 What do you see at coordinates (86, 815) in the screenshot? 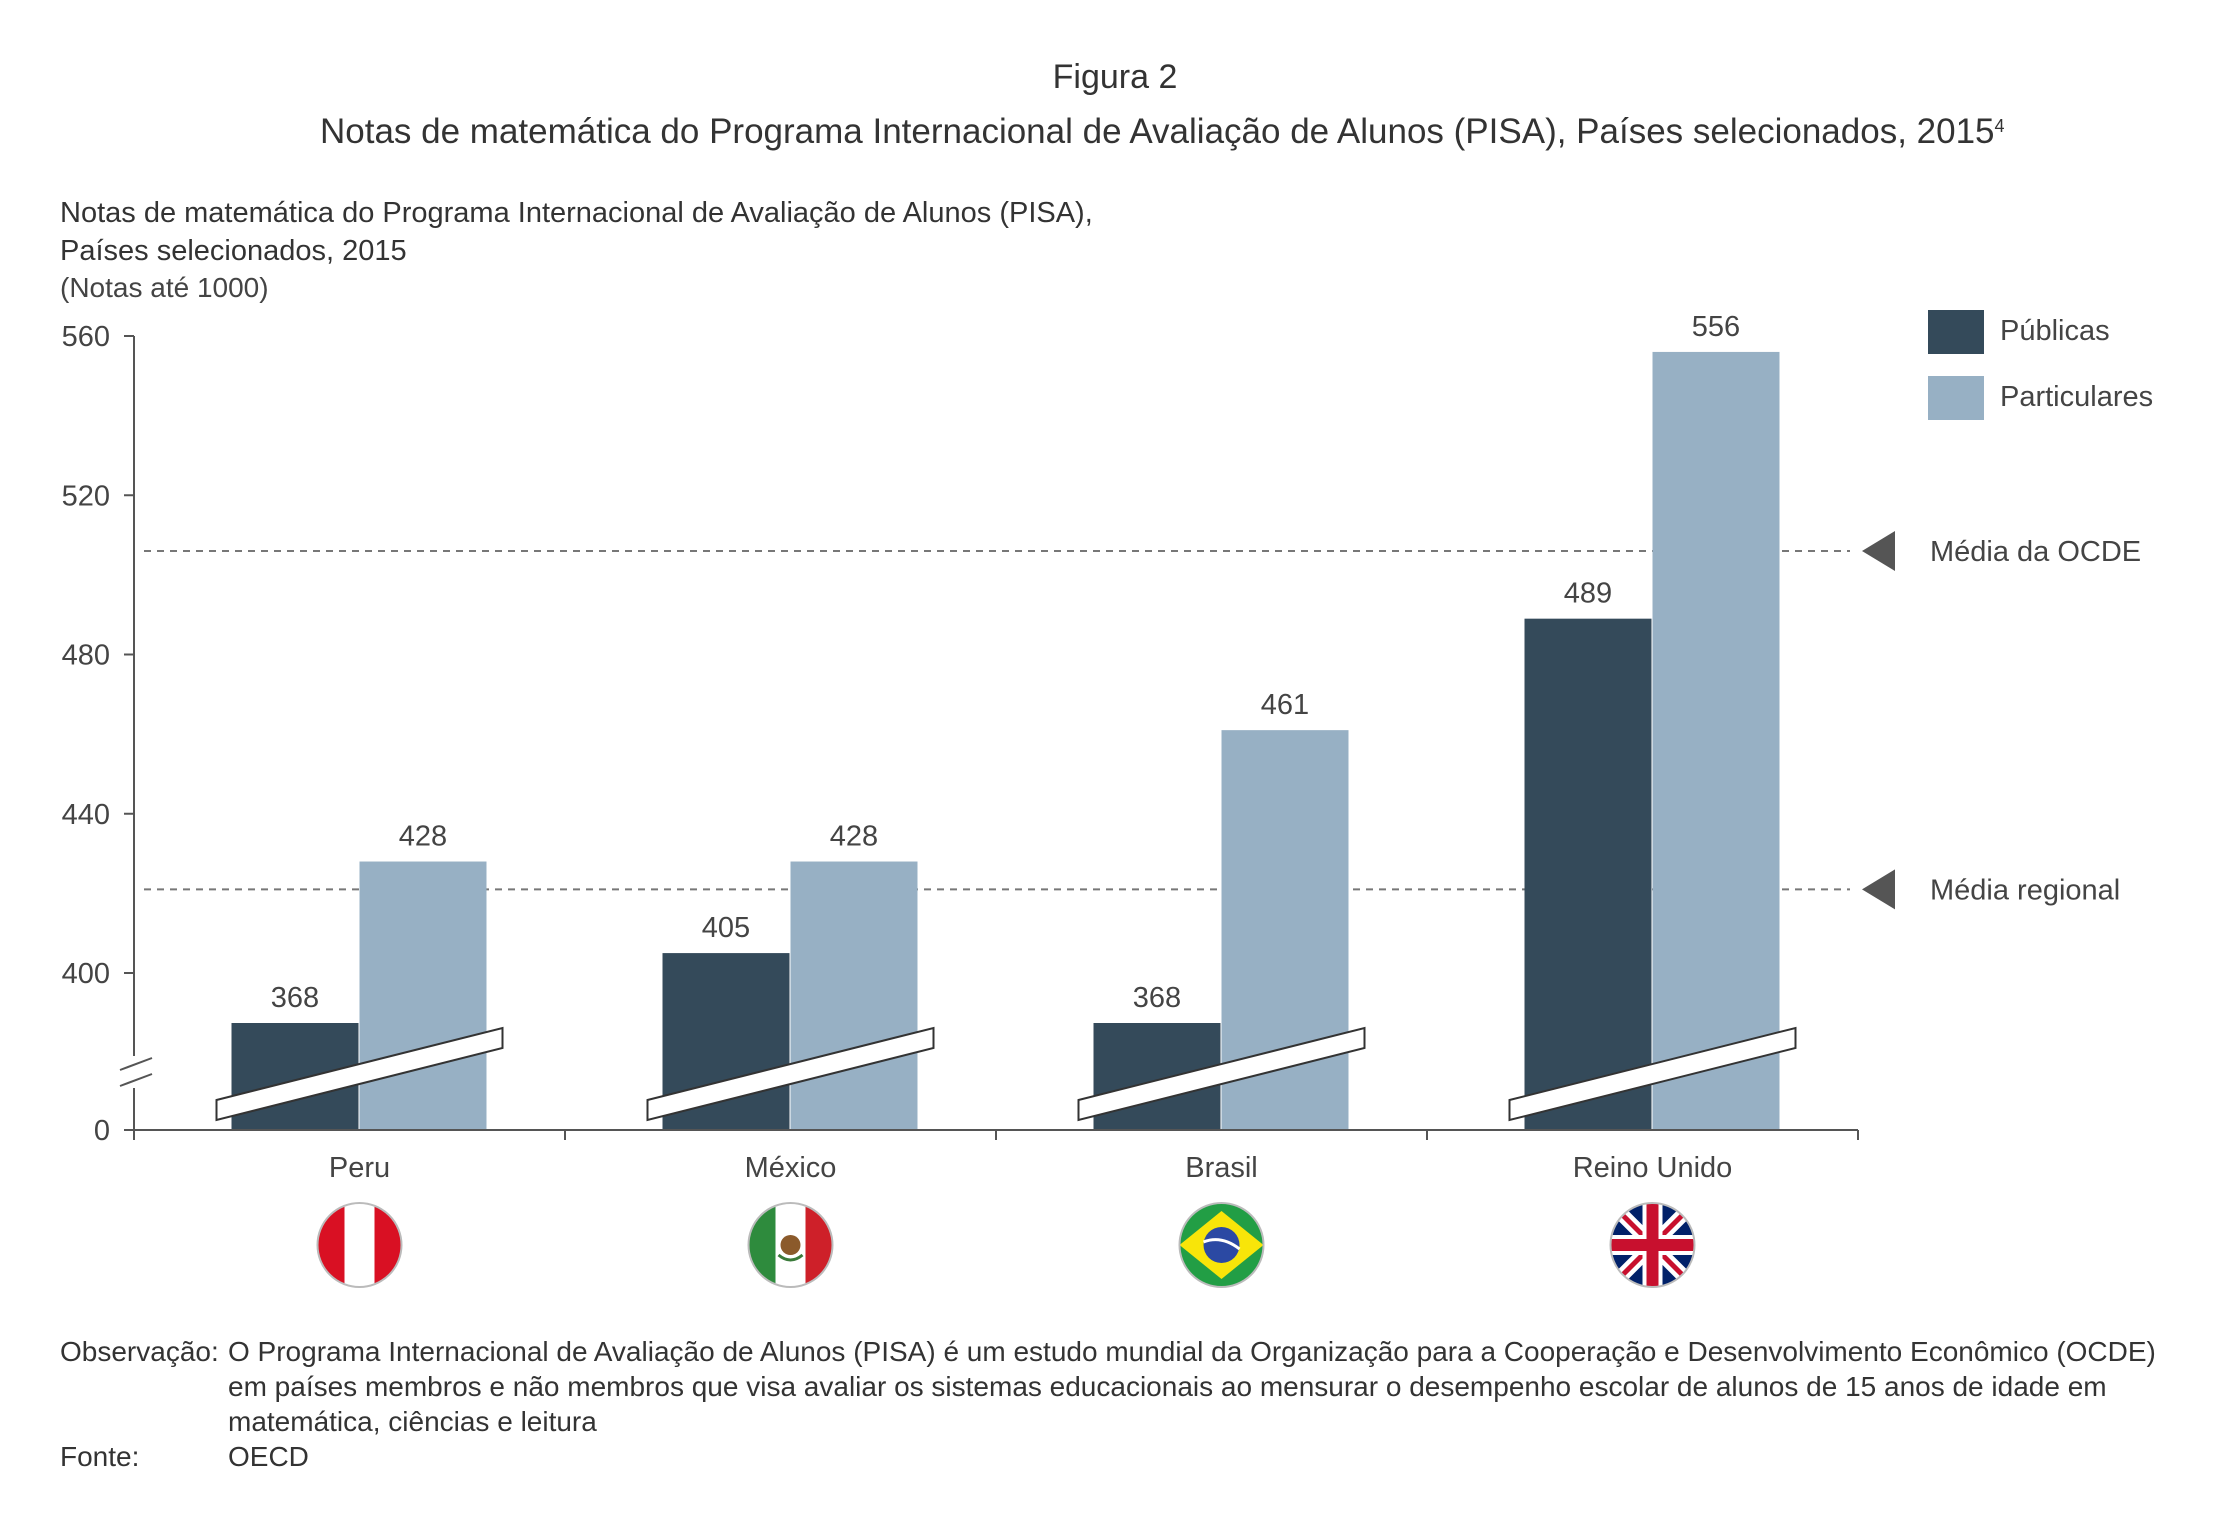
I see `y-tick-label: 440` at bounding box center [86, 815].